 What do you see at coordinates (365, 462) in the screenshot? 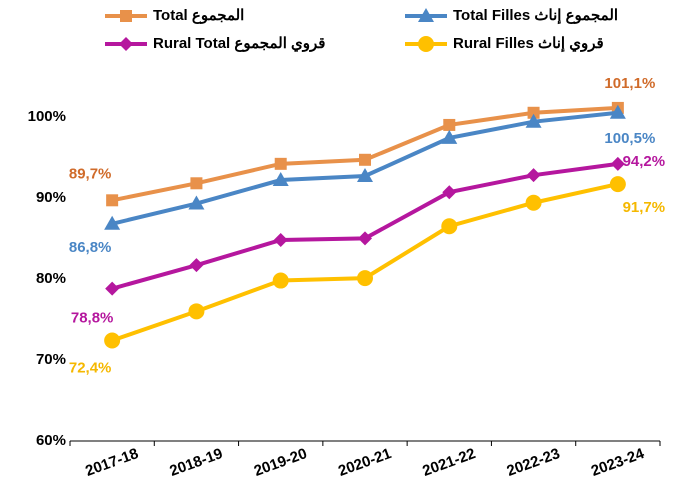
I see `x-tick-label: 2020-21` at bounding box center [365, 462].